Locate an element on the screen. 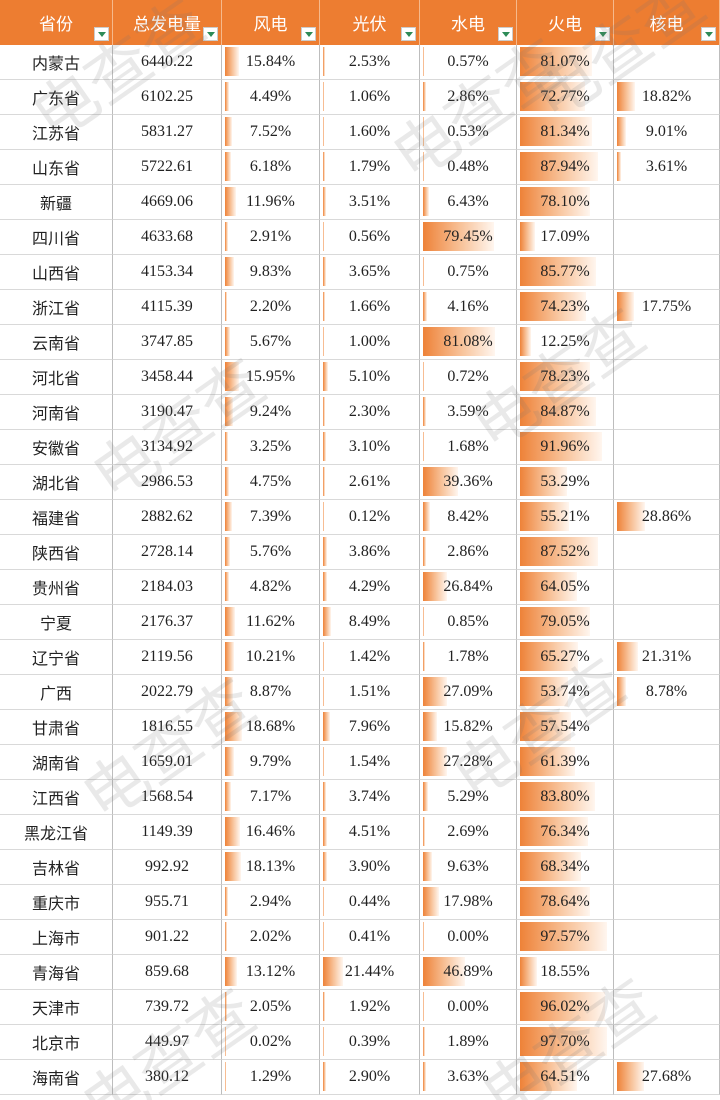 This screenshot has height=1100, width=720. table-cell: 97.57% is located at coordinates (565, 937).